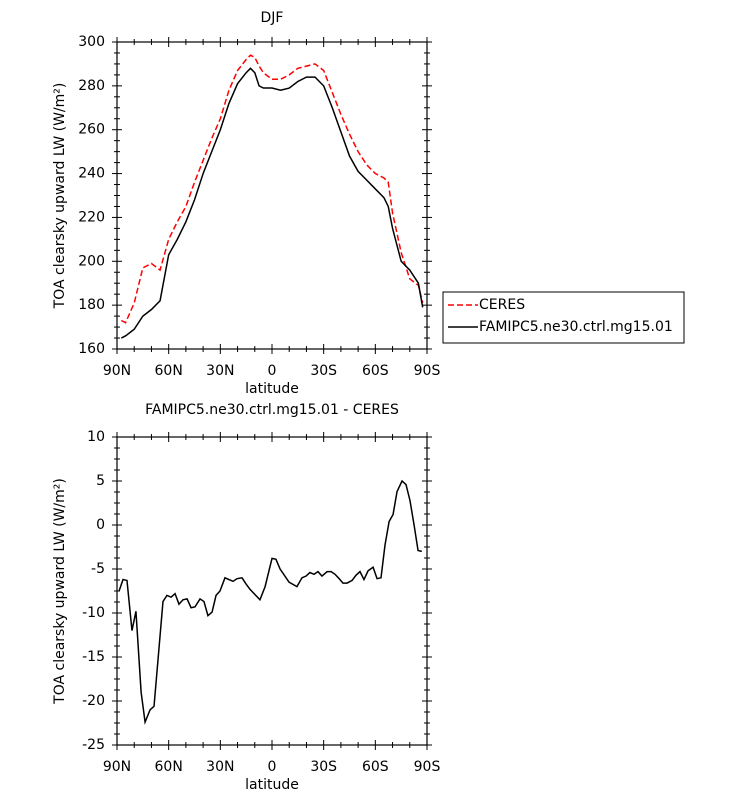 The width and height of the screenshot is (733, 807). What do you see at coordinates (91, 42) in the screenshot?
I see `y-tick-label: 300` at bounding box center [91, 42].